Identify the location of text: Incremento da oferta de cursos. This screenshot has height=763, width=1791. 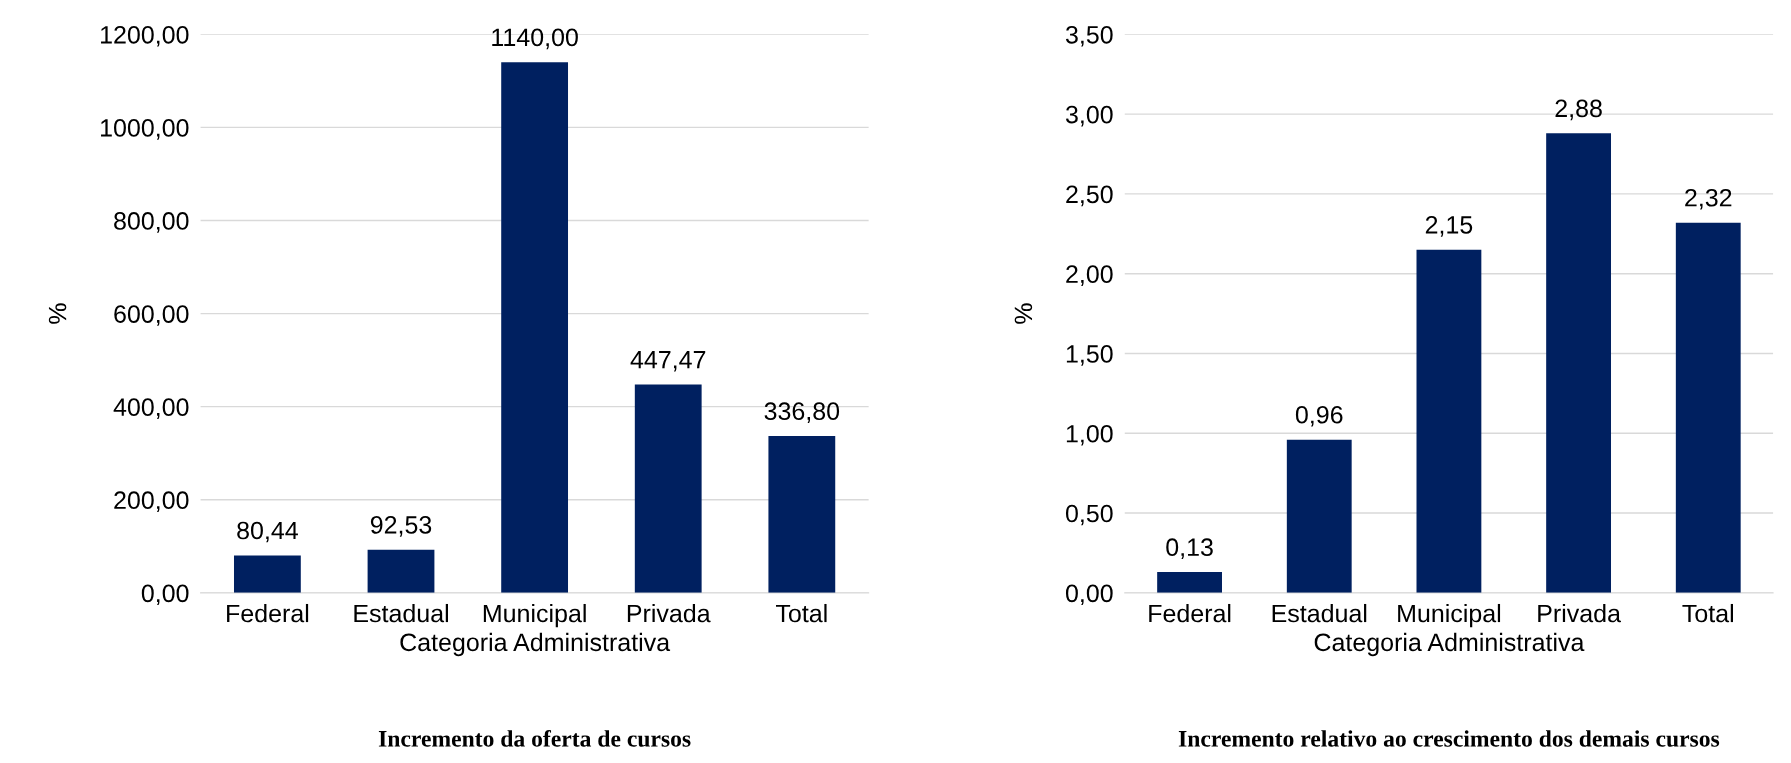
(534, 738).